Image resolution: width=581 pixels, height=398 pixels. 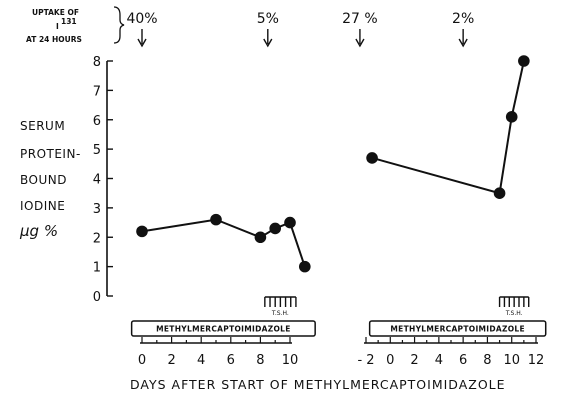 What do you see at coordinates (119, 25) in the screenshot?
I see `uptake-brace` at bounding box center [119, 25].